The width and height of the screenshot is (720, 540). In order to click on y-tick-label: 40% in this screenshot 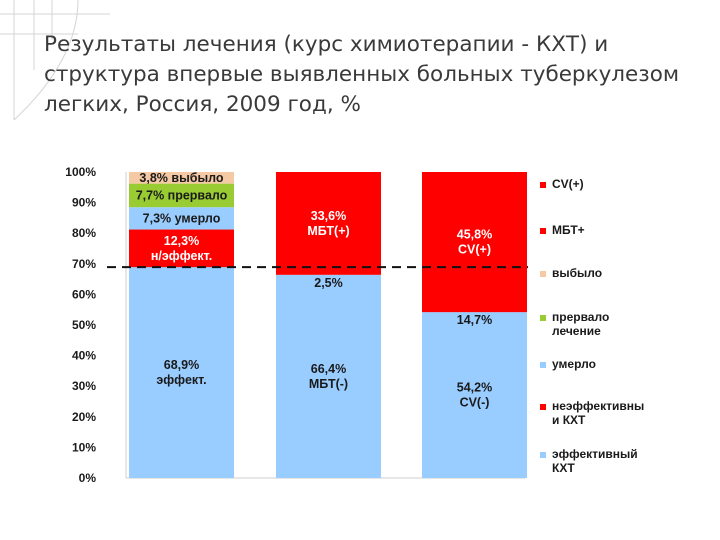, I will do `click(84, 356)`.